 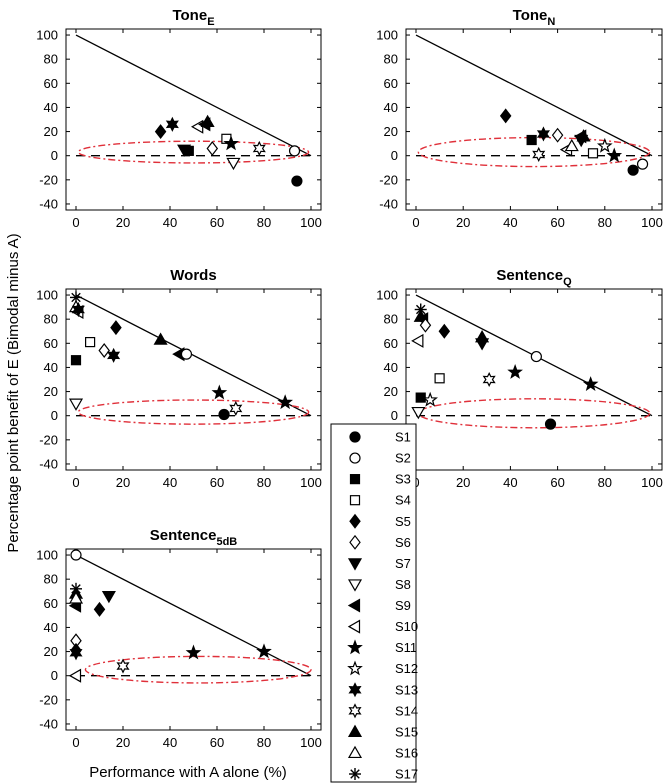 What do you see at coordinates (355, 752) in the screenshot?
I see `legend-marker-s16` at bounding box center [355, 752].